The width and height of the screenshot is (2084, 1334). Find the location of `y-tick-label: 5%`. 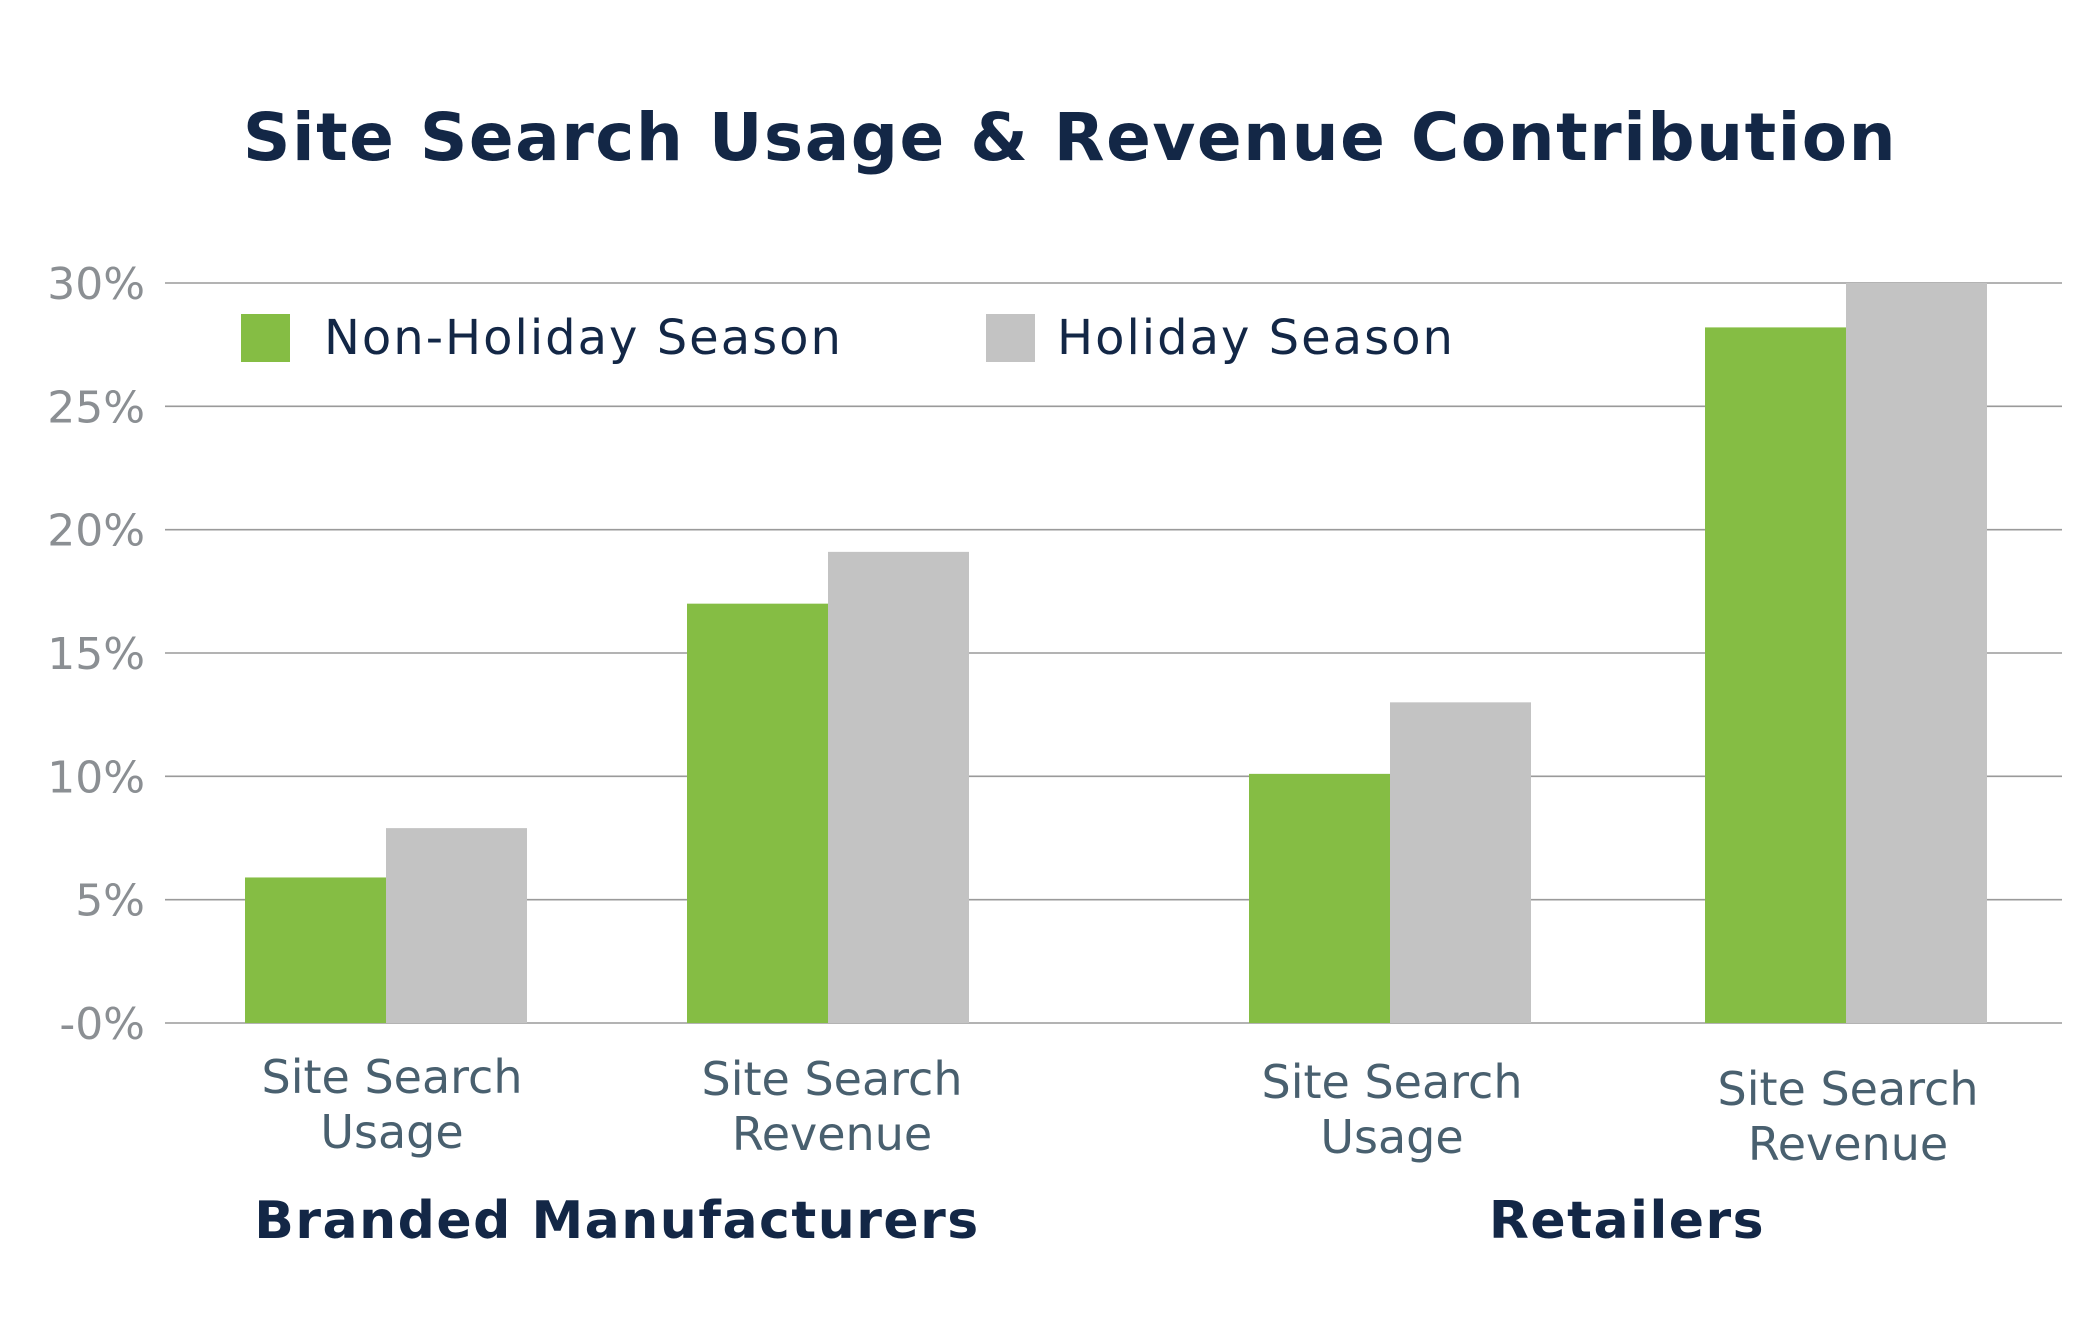

y-tick-label: 5% is located at coordinates (110, 901).